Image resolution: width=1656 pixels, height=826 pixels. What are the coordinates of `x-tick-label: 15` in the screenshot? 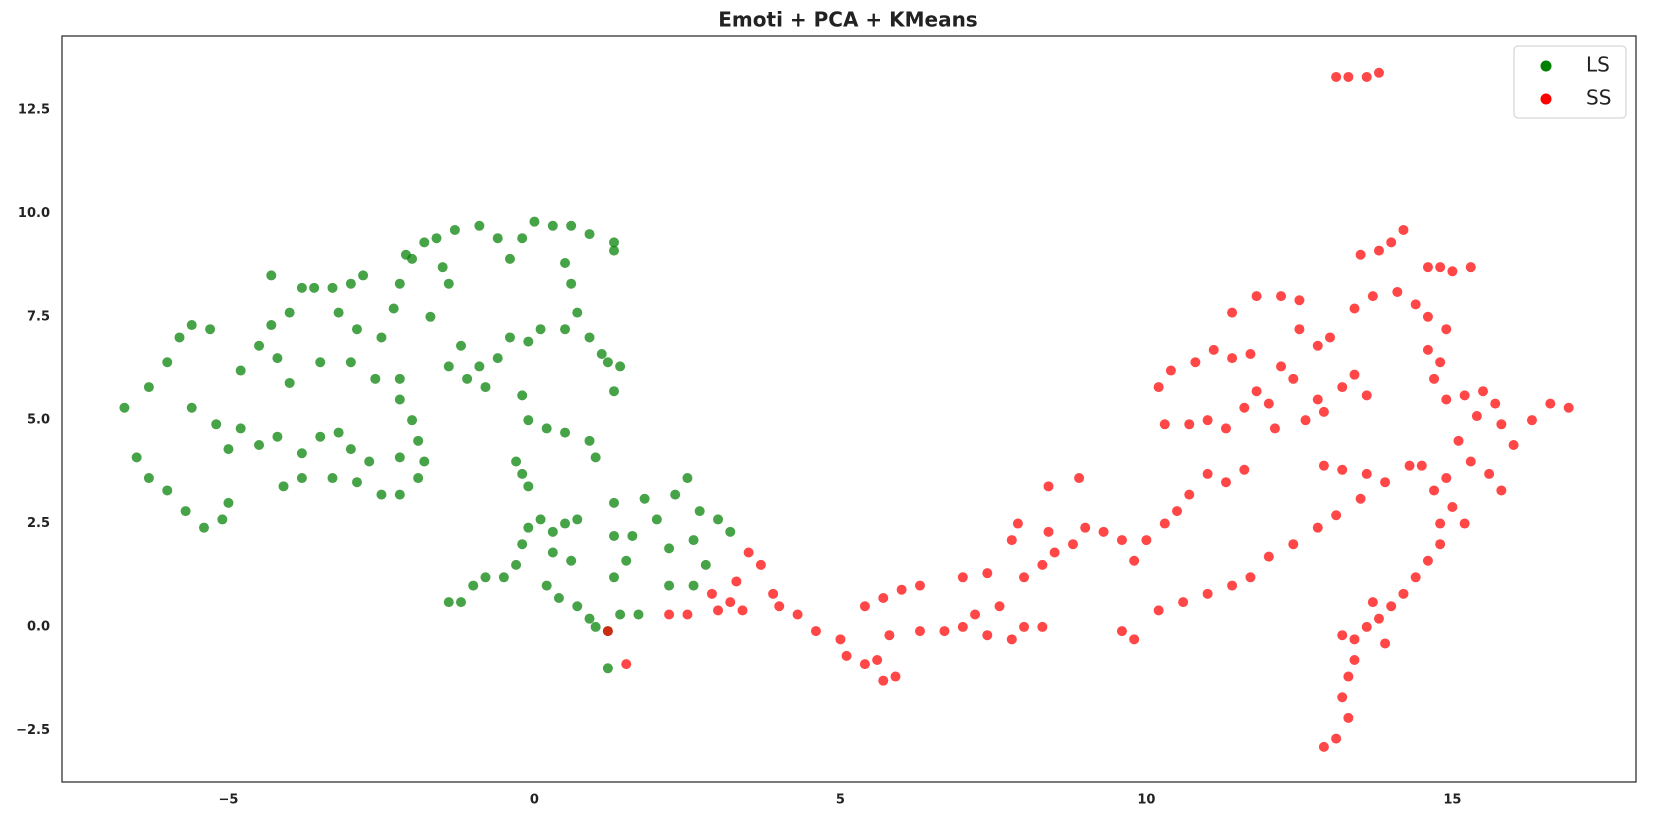 It's located at (1452, 800).